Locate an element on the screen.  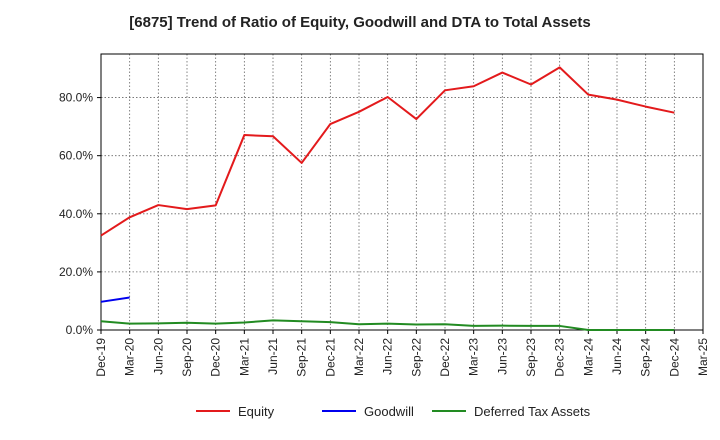
x-tick-label: Mar-22 is located at coordinates (359, 357).